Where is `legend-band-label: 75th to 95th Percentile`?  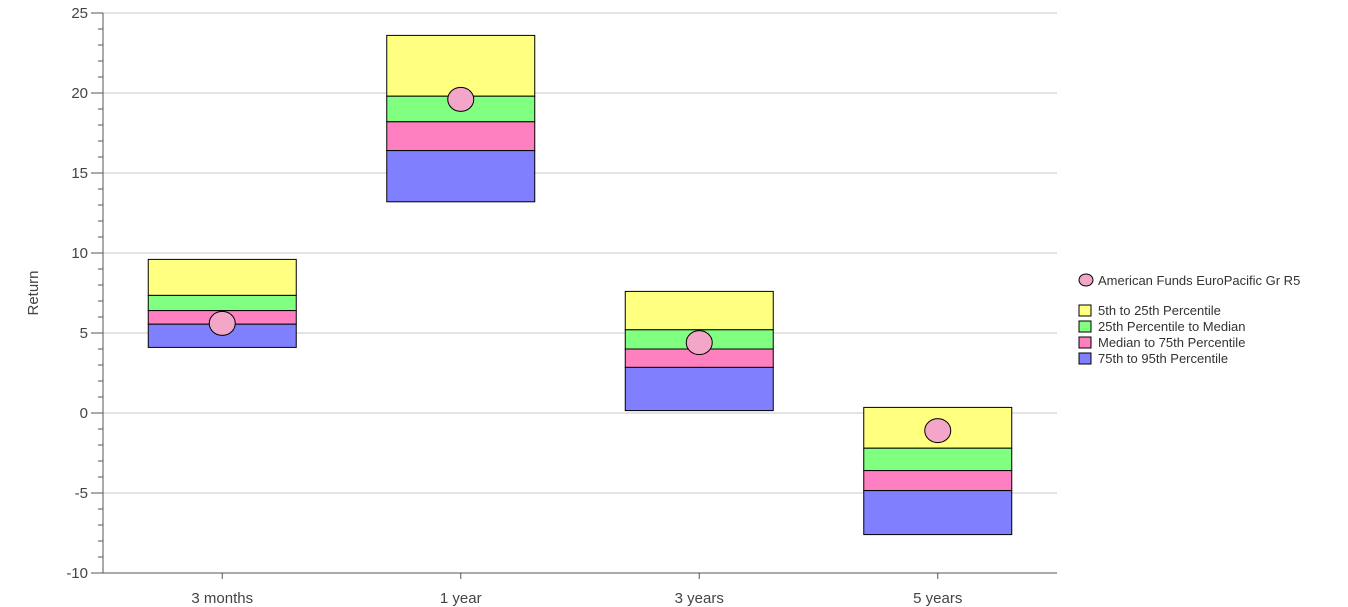
legend-band-label: 75th to 95th Percentile is located at coordinates (1163, 358).